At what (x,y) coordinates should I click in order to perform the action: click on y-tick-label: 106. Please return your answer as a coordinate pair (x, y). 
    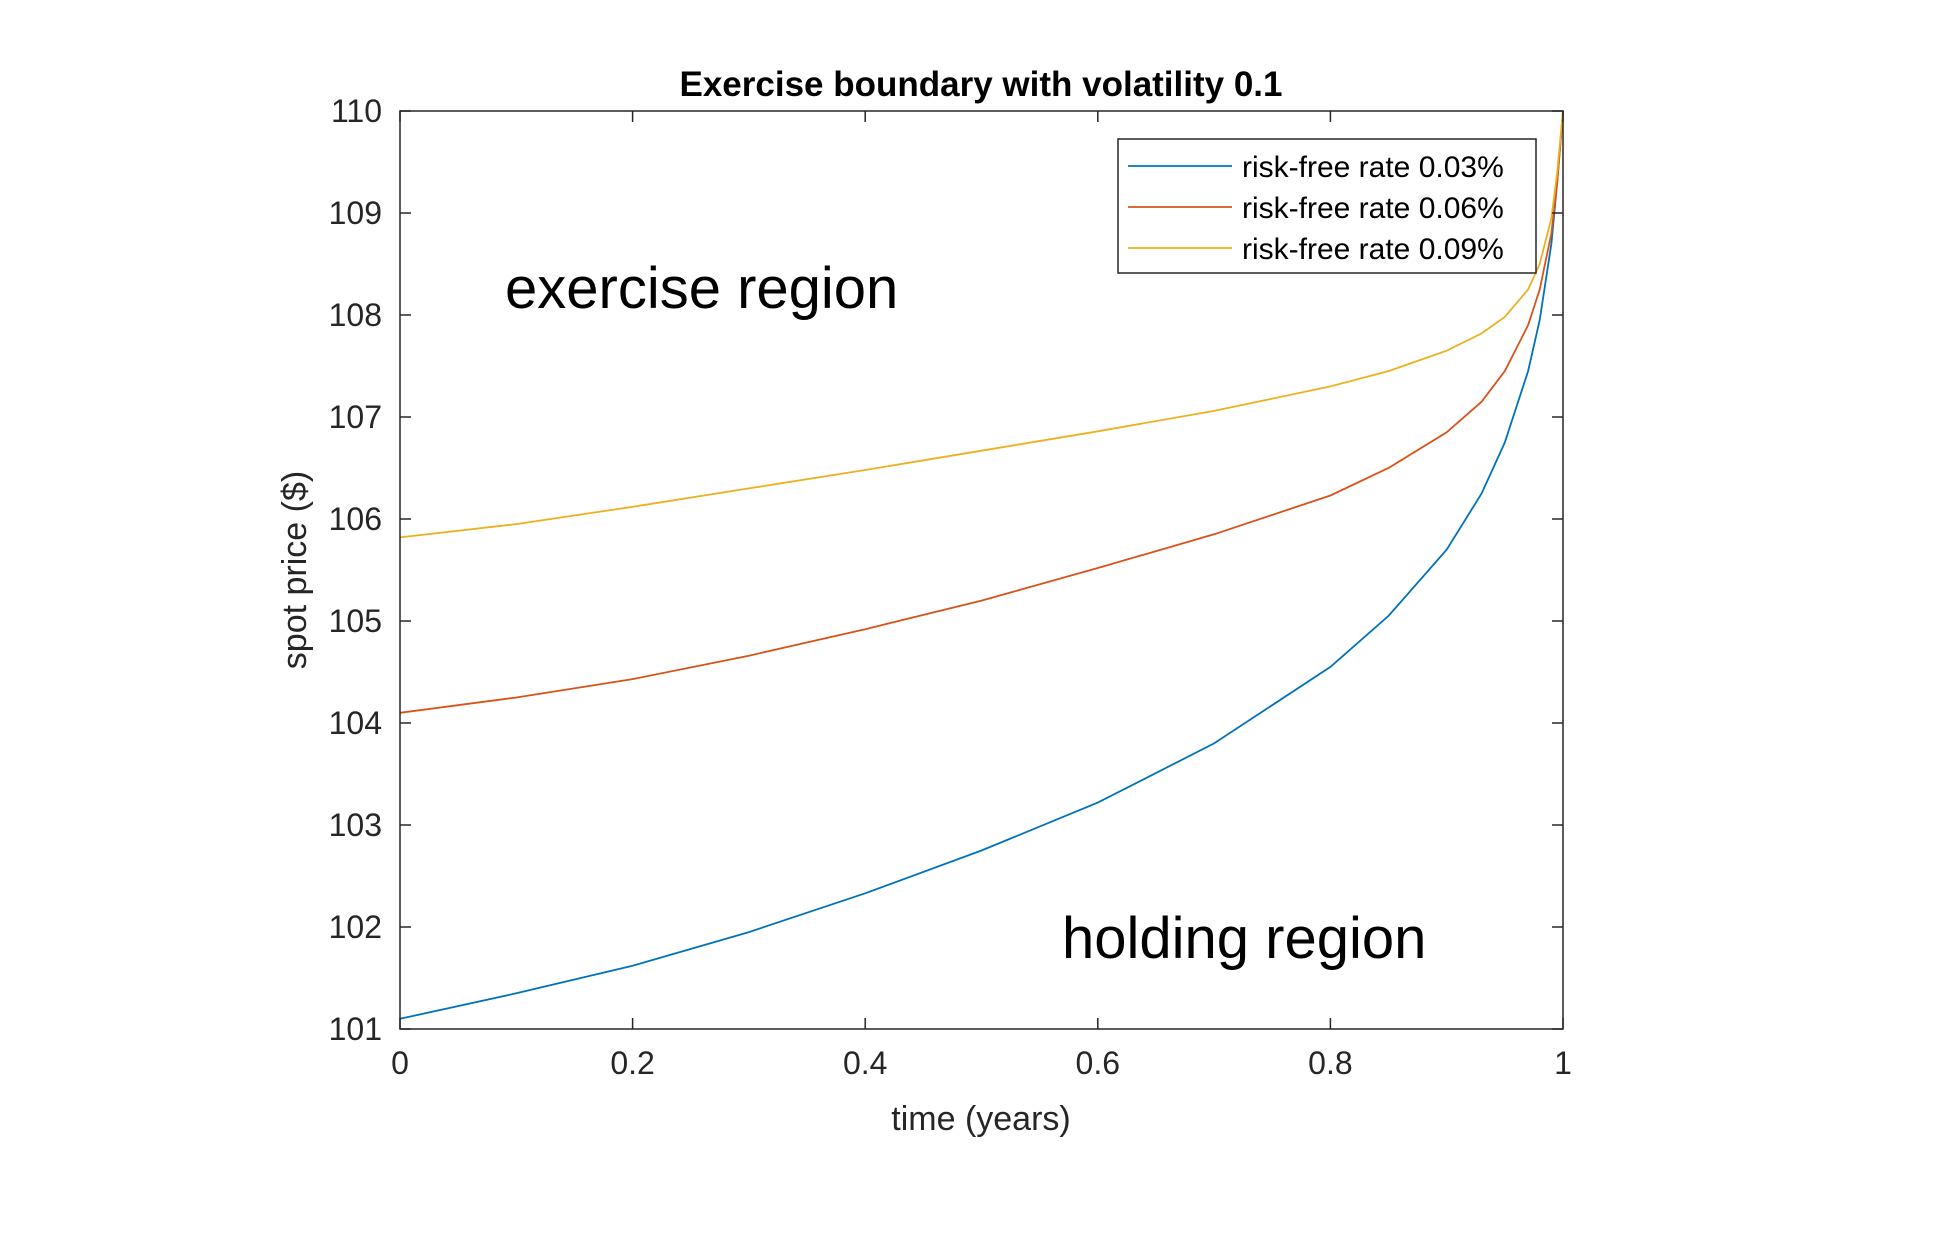
    Looking at the image, I should click on (355, 519).